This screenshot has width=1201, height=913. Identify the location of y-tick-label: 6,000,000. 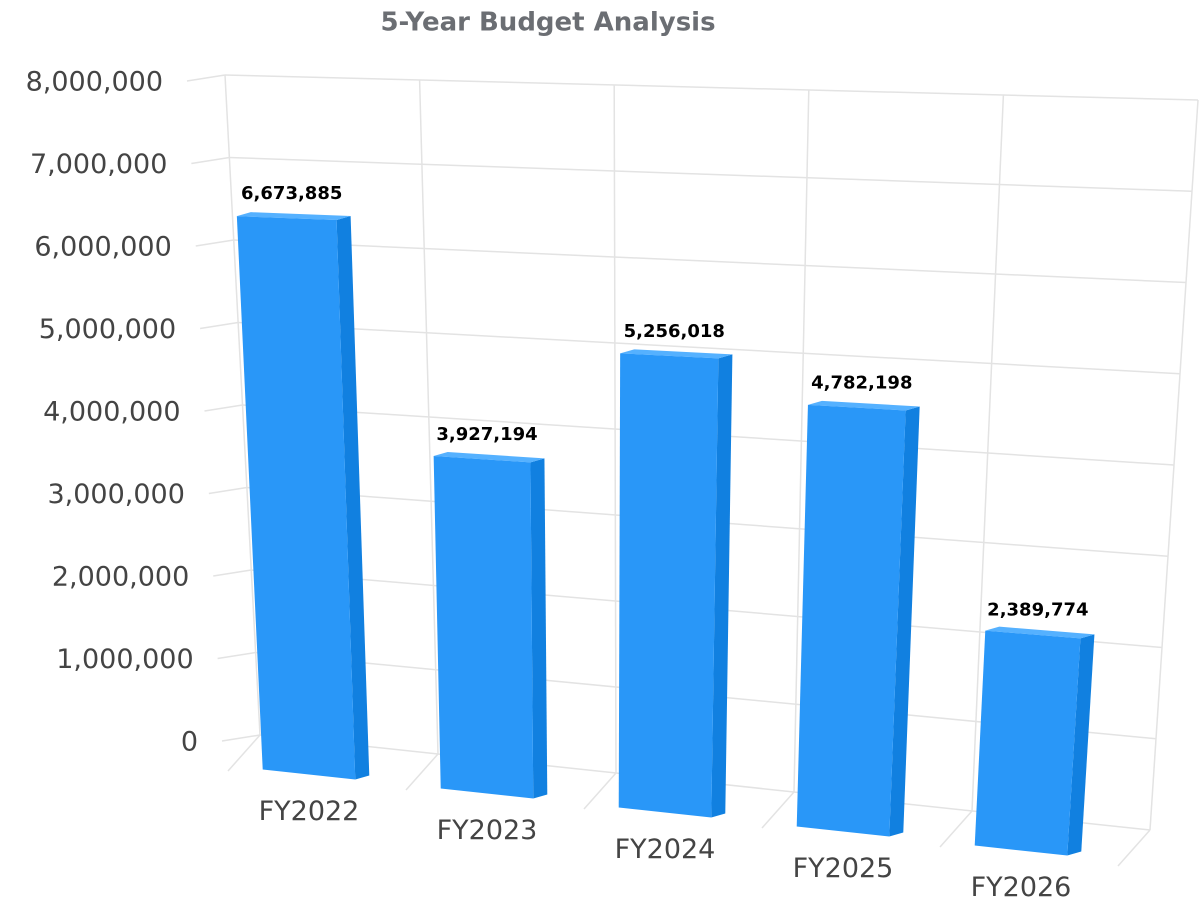
(102, 247).